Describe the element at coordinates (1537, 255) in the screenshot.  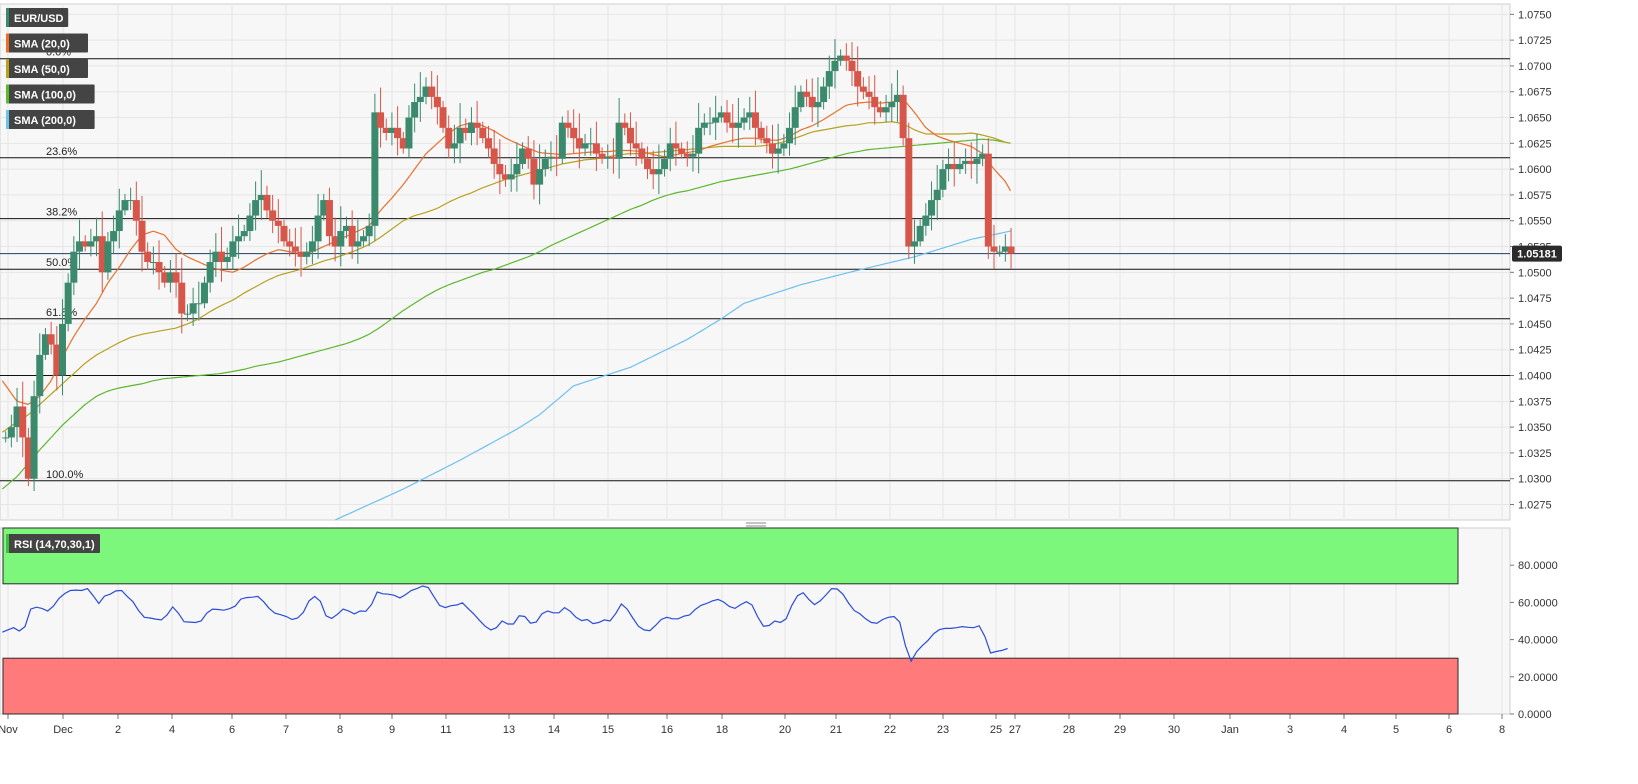
I see `price-badge: 1.05181` at that location.